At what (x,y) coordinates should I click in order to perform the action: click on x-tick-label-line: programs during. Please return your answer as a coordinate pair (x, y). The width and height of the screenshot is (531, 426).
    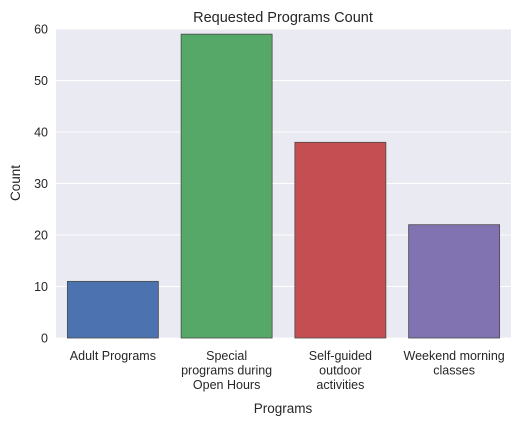
    Looking at the image, I should click on (226, 371).